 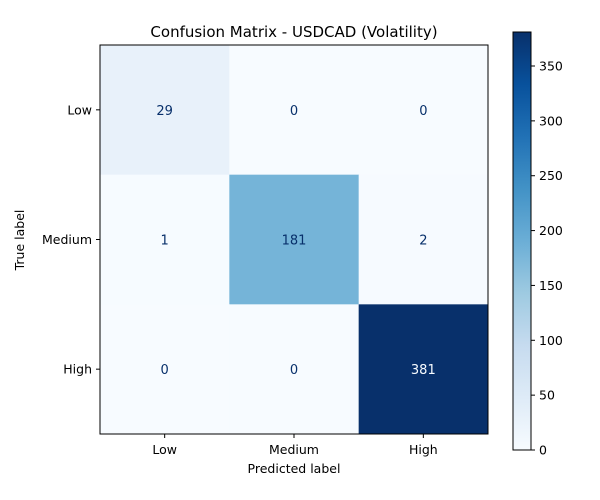 What do you see at coordinates (551, 285) in the screenshot?
I see `colorbar-tick-label: 150` at bounding box center [551, 285].